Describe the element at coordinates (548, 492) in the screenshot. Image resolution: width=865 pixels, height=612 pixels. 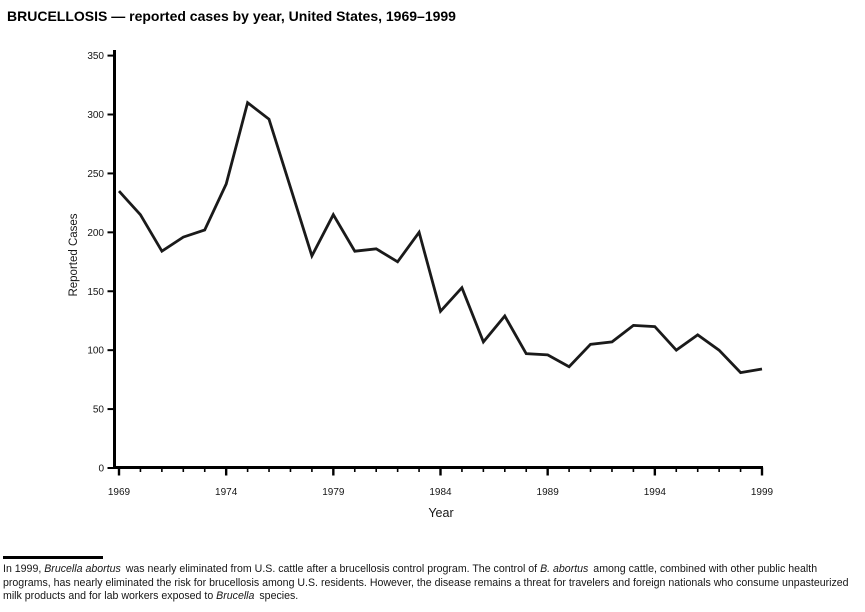
I see `x-tick-label: 1989` at that location.